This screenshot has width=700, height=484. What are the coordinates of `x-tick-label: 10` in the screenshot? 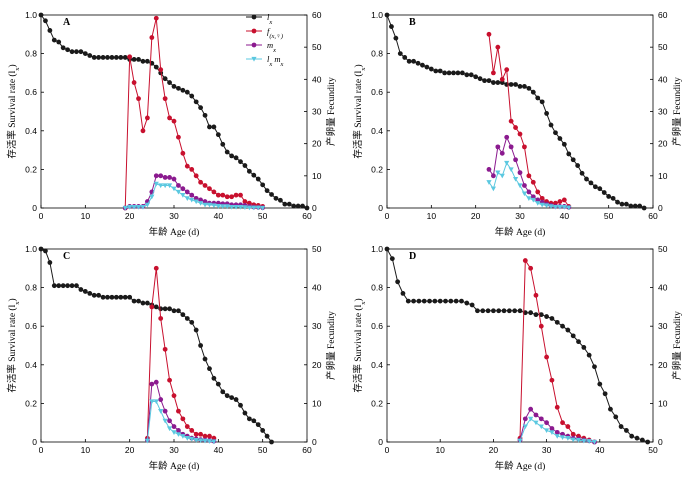 It's located at (432, 216).